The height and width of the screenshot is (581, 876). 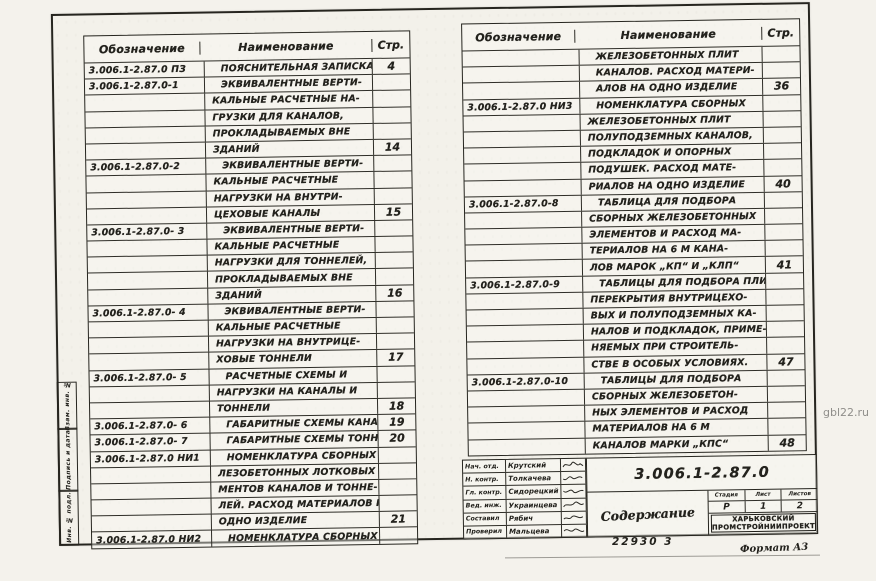 What do you see at coordinates (518, 36) in the screenshot?
I see `designation-header: Обозначение` at bounding box center [518, 36].